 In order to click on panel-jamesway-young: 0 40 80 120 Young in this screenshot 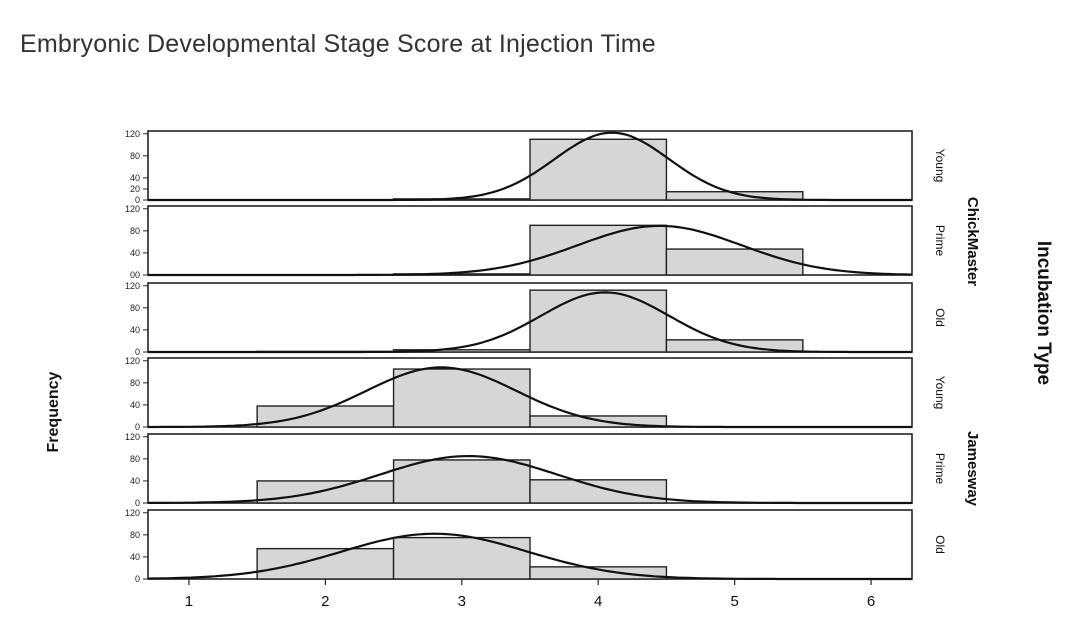, I will do `click(536, 394)`.